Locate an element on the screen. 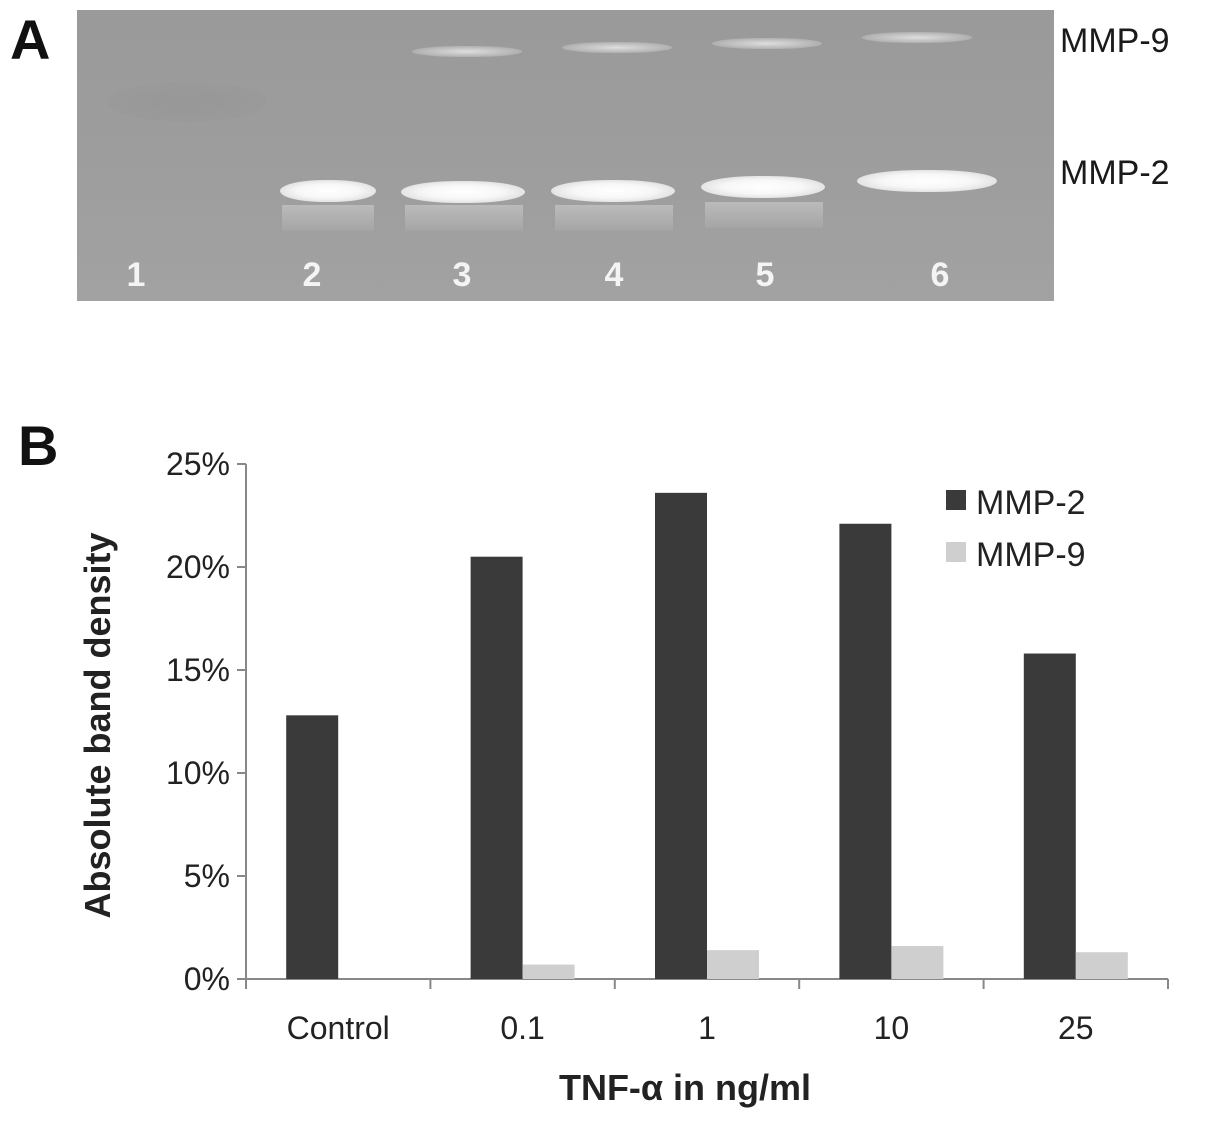 The image size is (1205, 1124). x-tick-label: 0.1 is located at coordinates (522, 1028).